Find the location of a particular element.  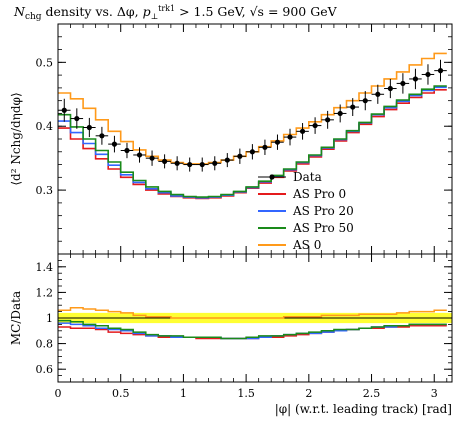

legend-entry-data: Data is located at coordinates (290, 177).